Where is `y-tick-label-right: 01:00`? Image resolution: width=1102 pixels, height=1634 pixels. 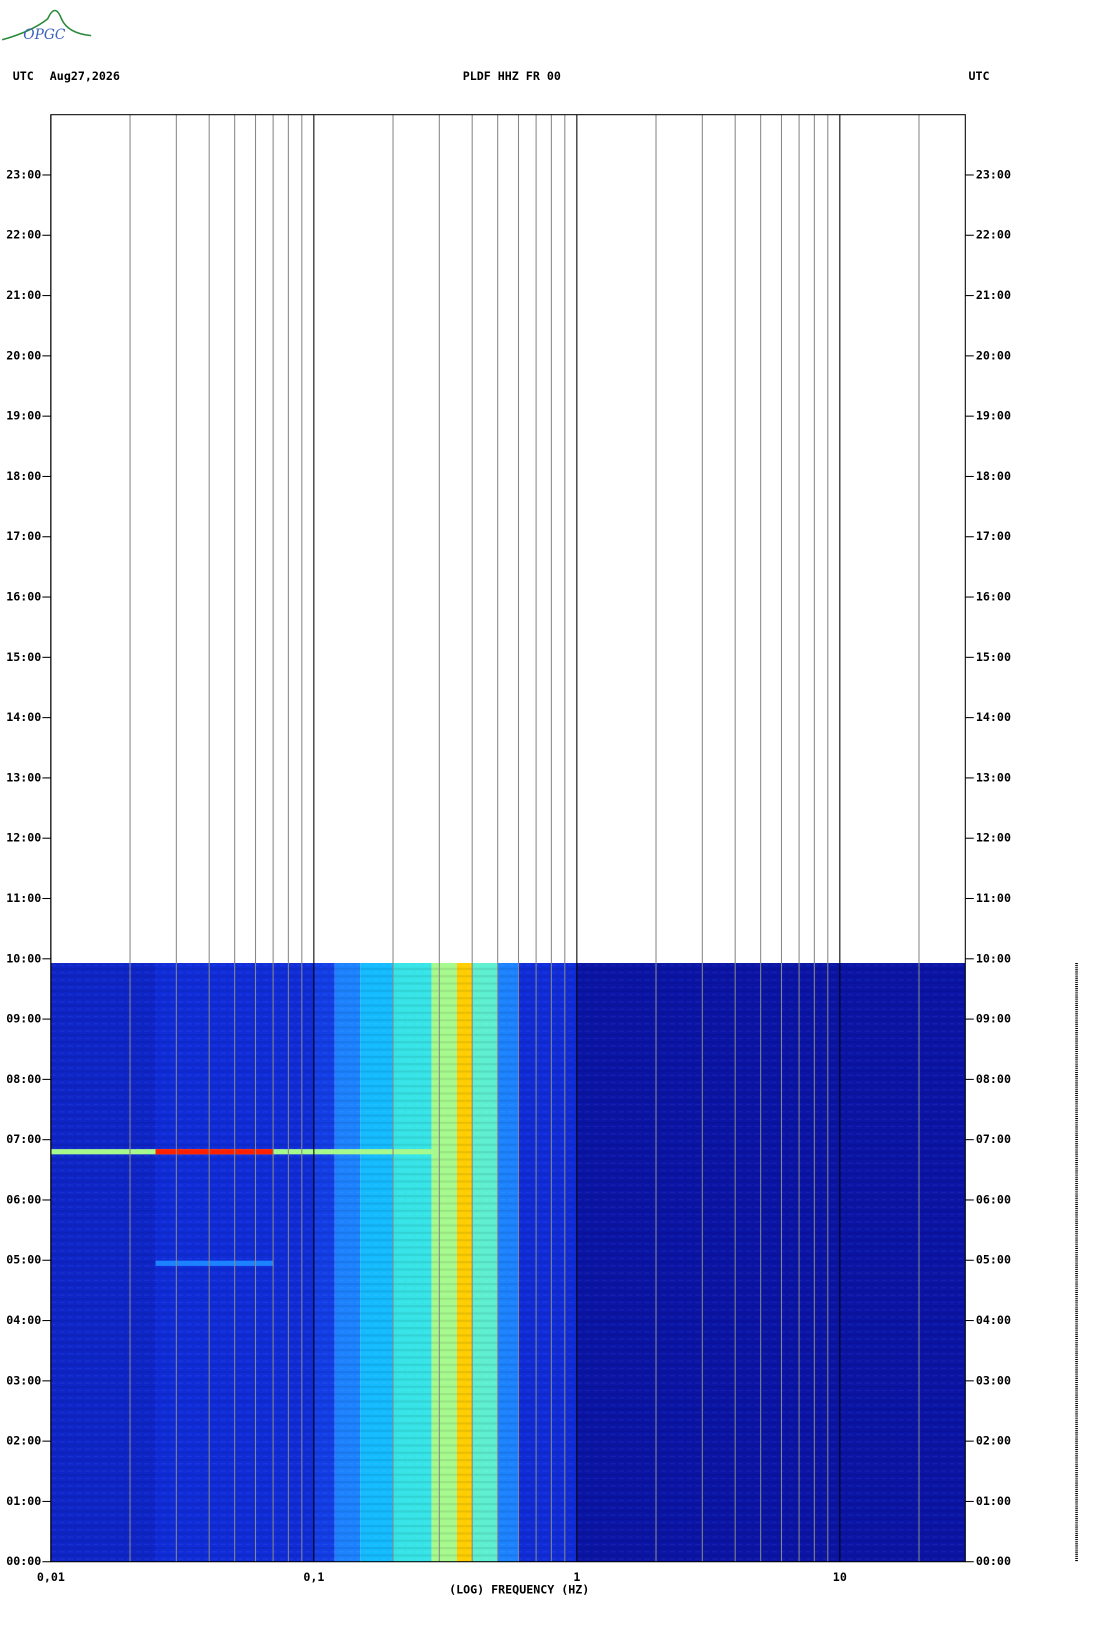 y-tick-label-right: 01:00 is located at coordinates (993, 1501).